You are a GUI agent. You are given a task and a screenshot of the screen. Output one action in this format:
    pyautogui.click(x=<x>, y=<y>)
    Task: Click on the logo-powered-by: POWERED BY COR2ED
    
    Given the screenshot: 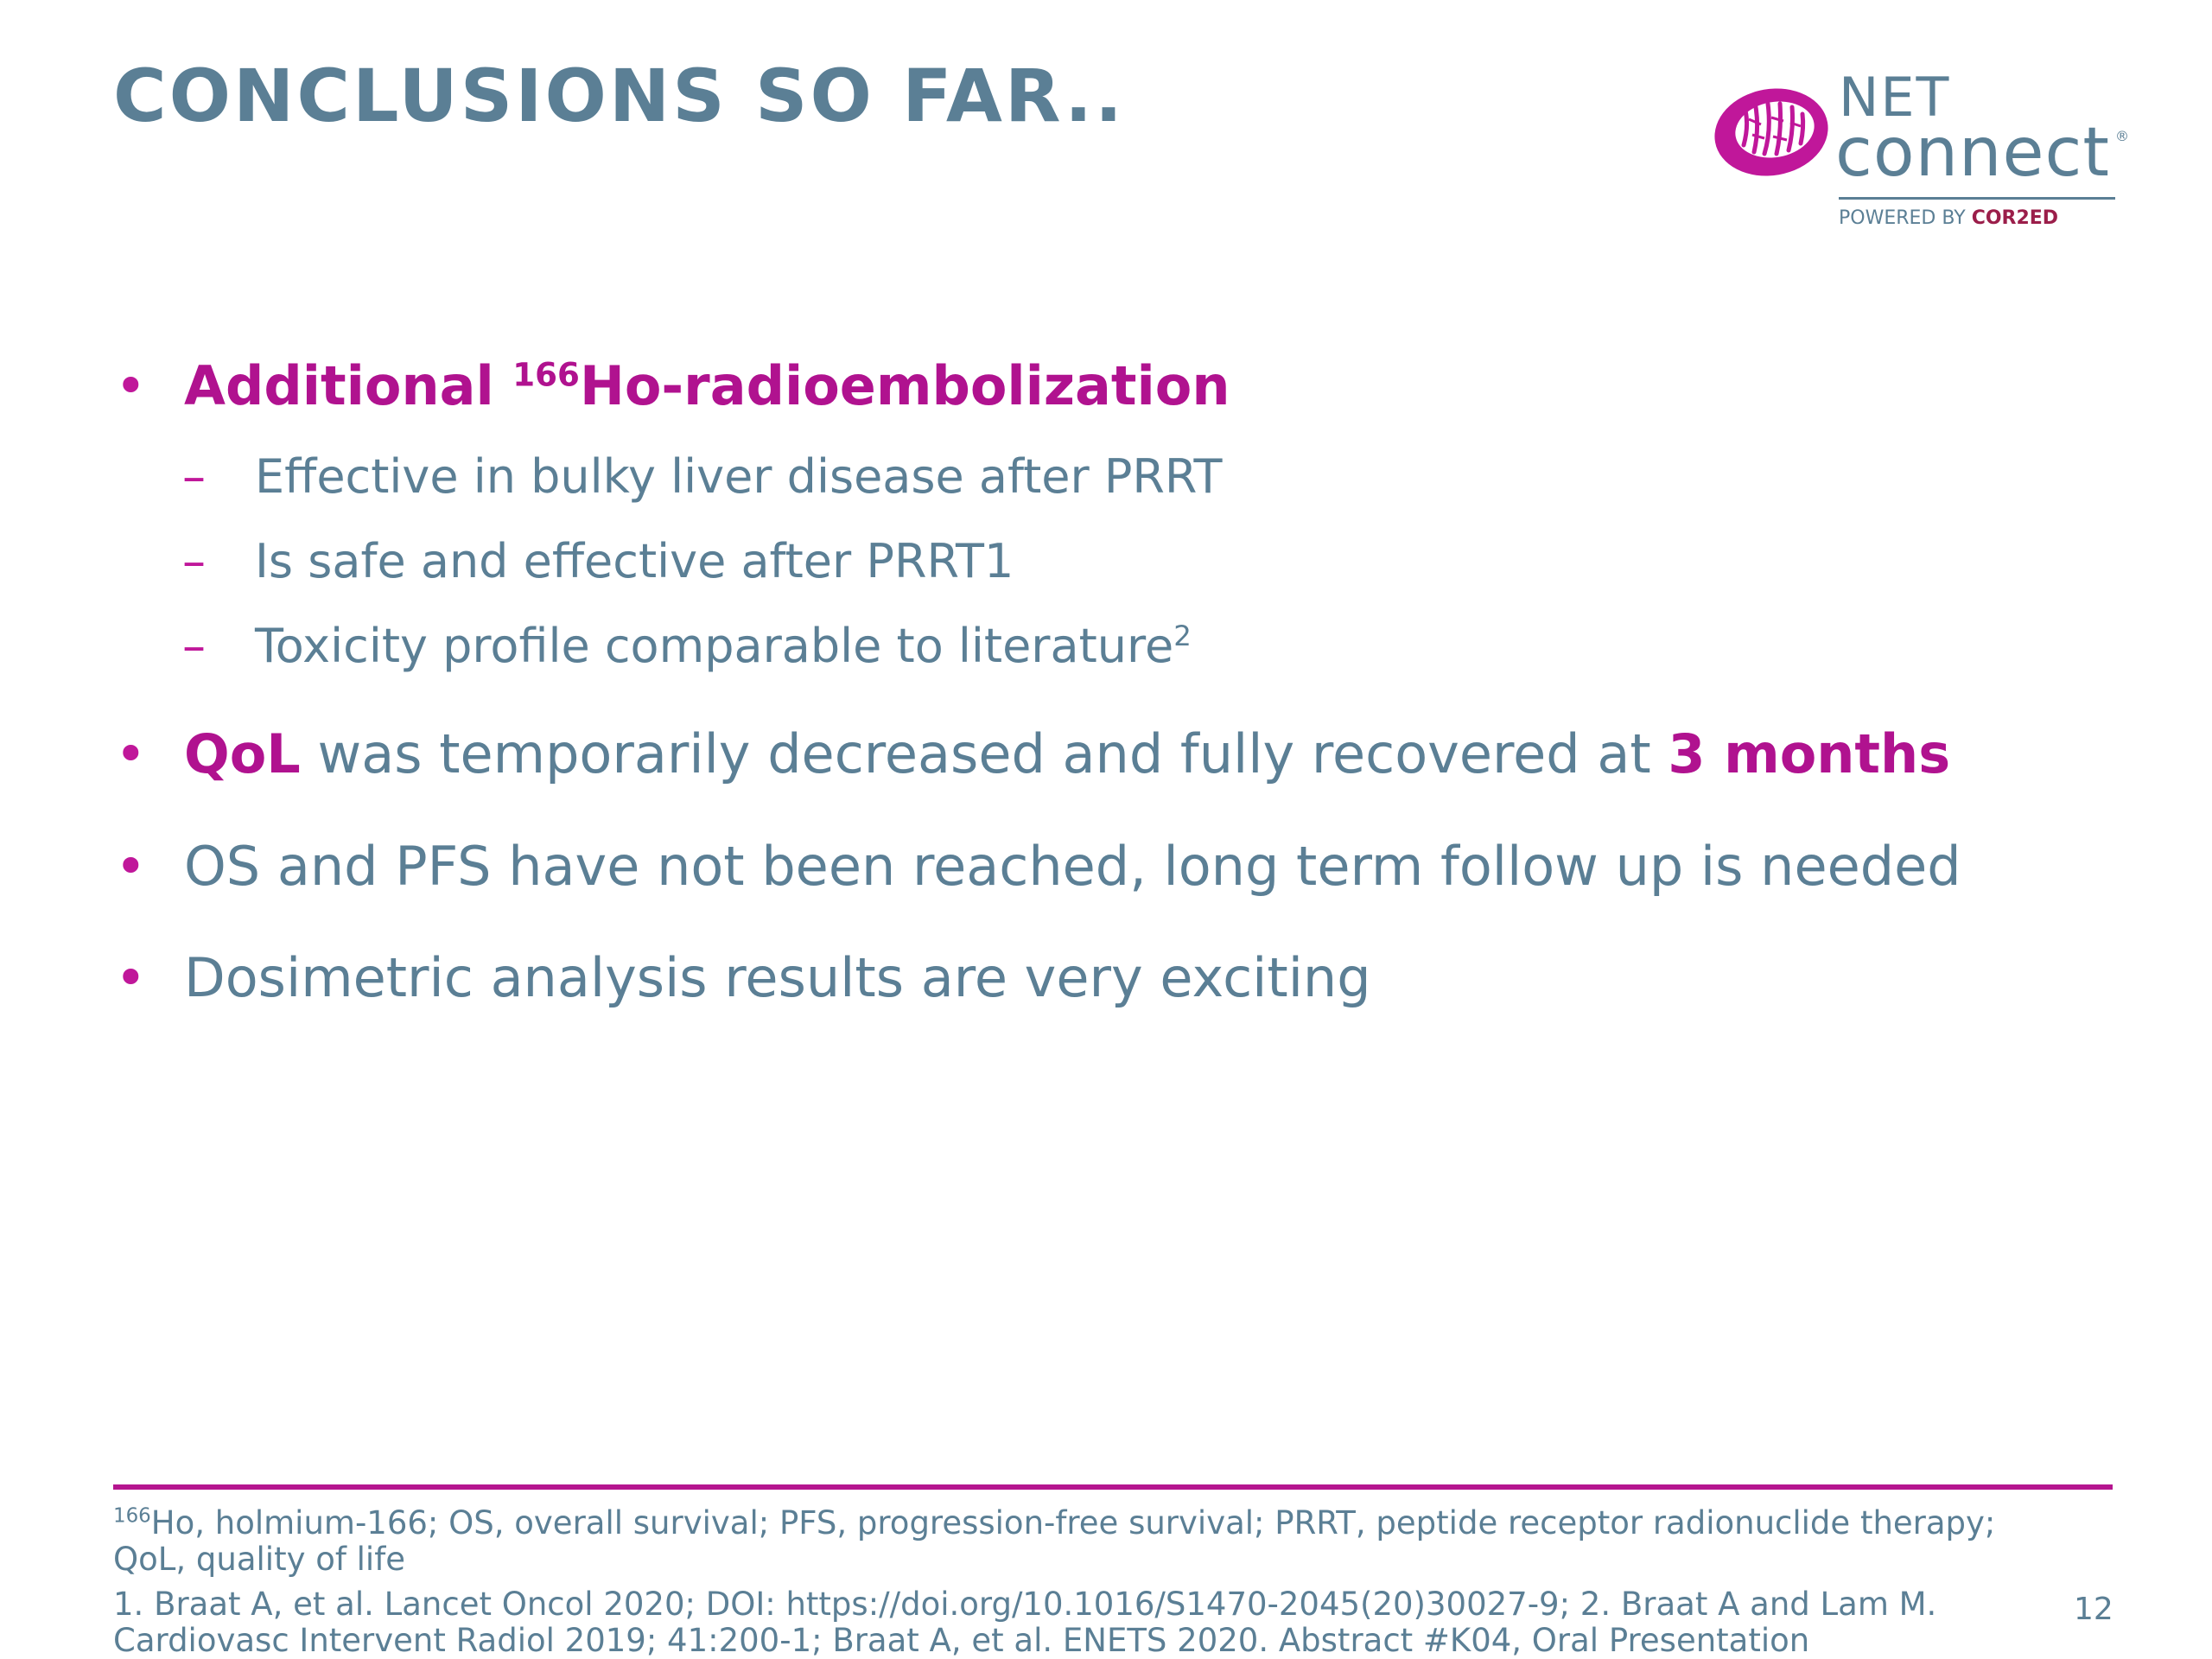 What is the action you would take?
    pyautogui.click(x=1948, y=218)
    